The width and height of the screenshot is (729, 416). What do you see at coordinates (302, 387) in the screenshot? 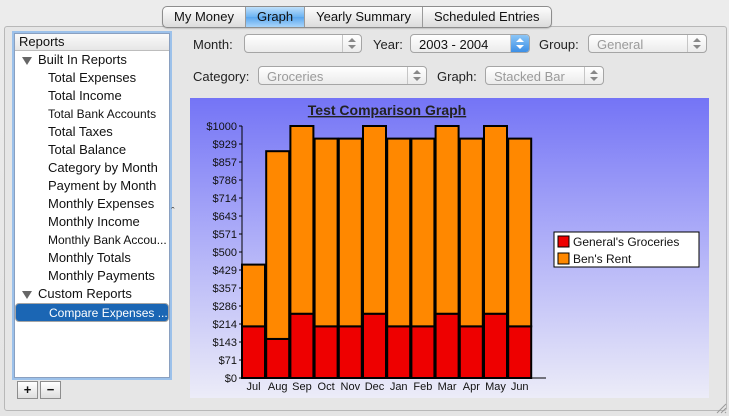
I see `x-tick-label: Sep` at bounding box center [302, 387].